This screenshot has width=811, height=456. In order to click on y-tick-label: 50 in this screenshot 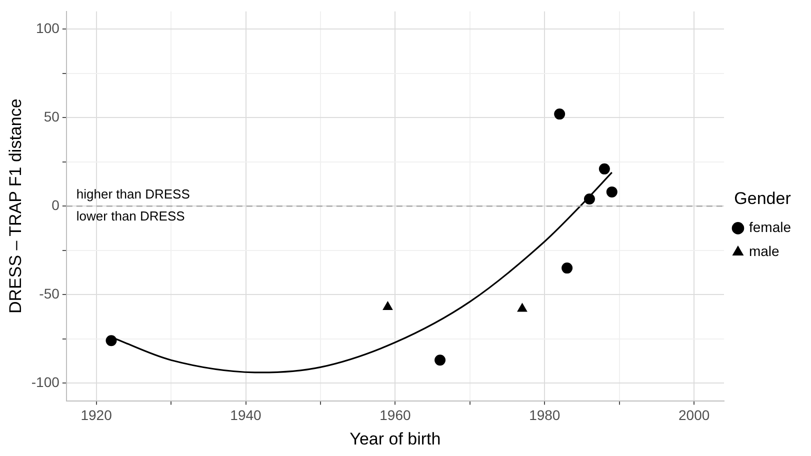, I will do `click(52, 116)`.